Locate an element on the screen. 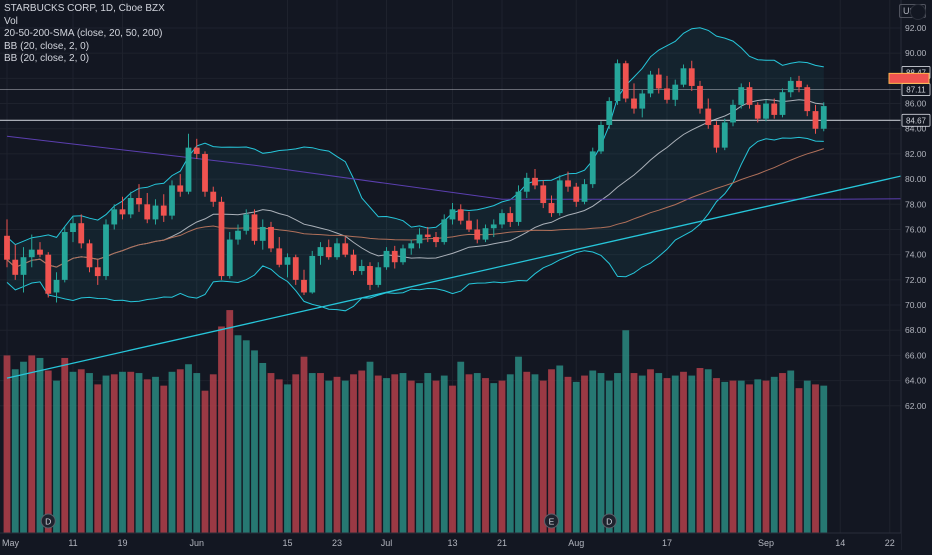 The height and width of the screenshot is (555, 932). time-tick-label: 19 is located at coordinates (122, 543).